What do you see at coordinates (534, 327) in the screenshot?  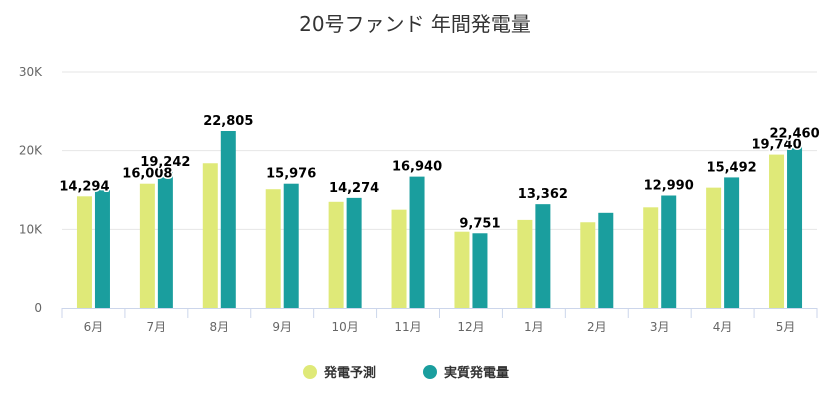 I see `x-tick-label: 1月` at bounding box center [534, 327].